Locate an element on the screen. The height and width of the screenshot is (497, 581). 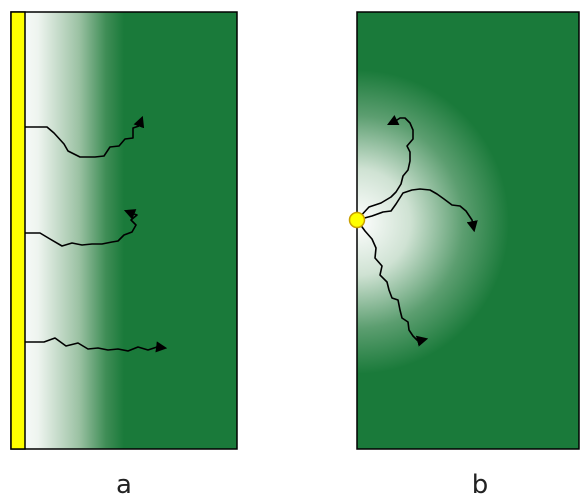
panel-a-label: a is located at coordinates (124, 483).